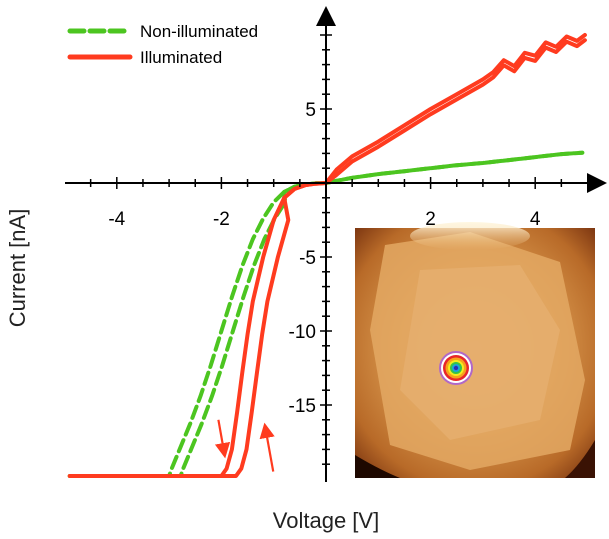  I want to click on legend: Non-illuminated Illuminated, so click(162, 44).